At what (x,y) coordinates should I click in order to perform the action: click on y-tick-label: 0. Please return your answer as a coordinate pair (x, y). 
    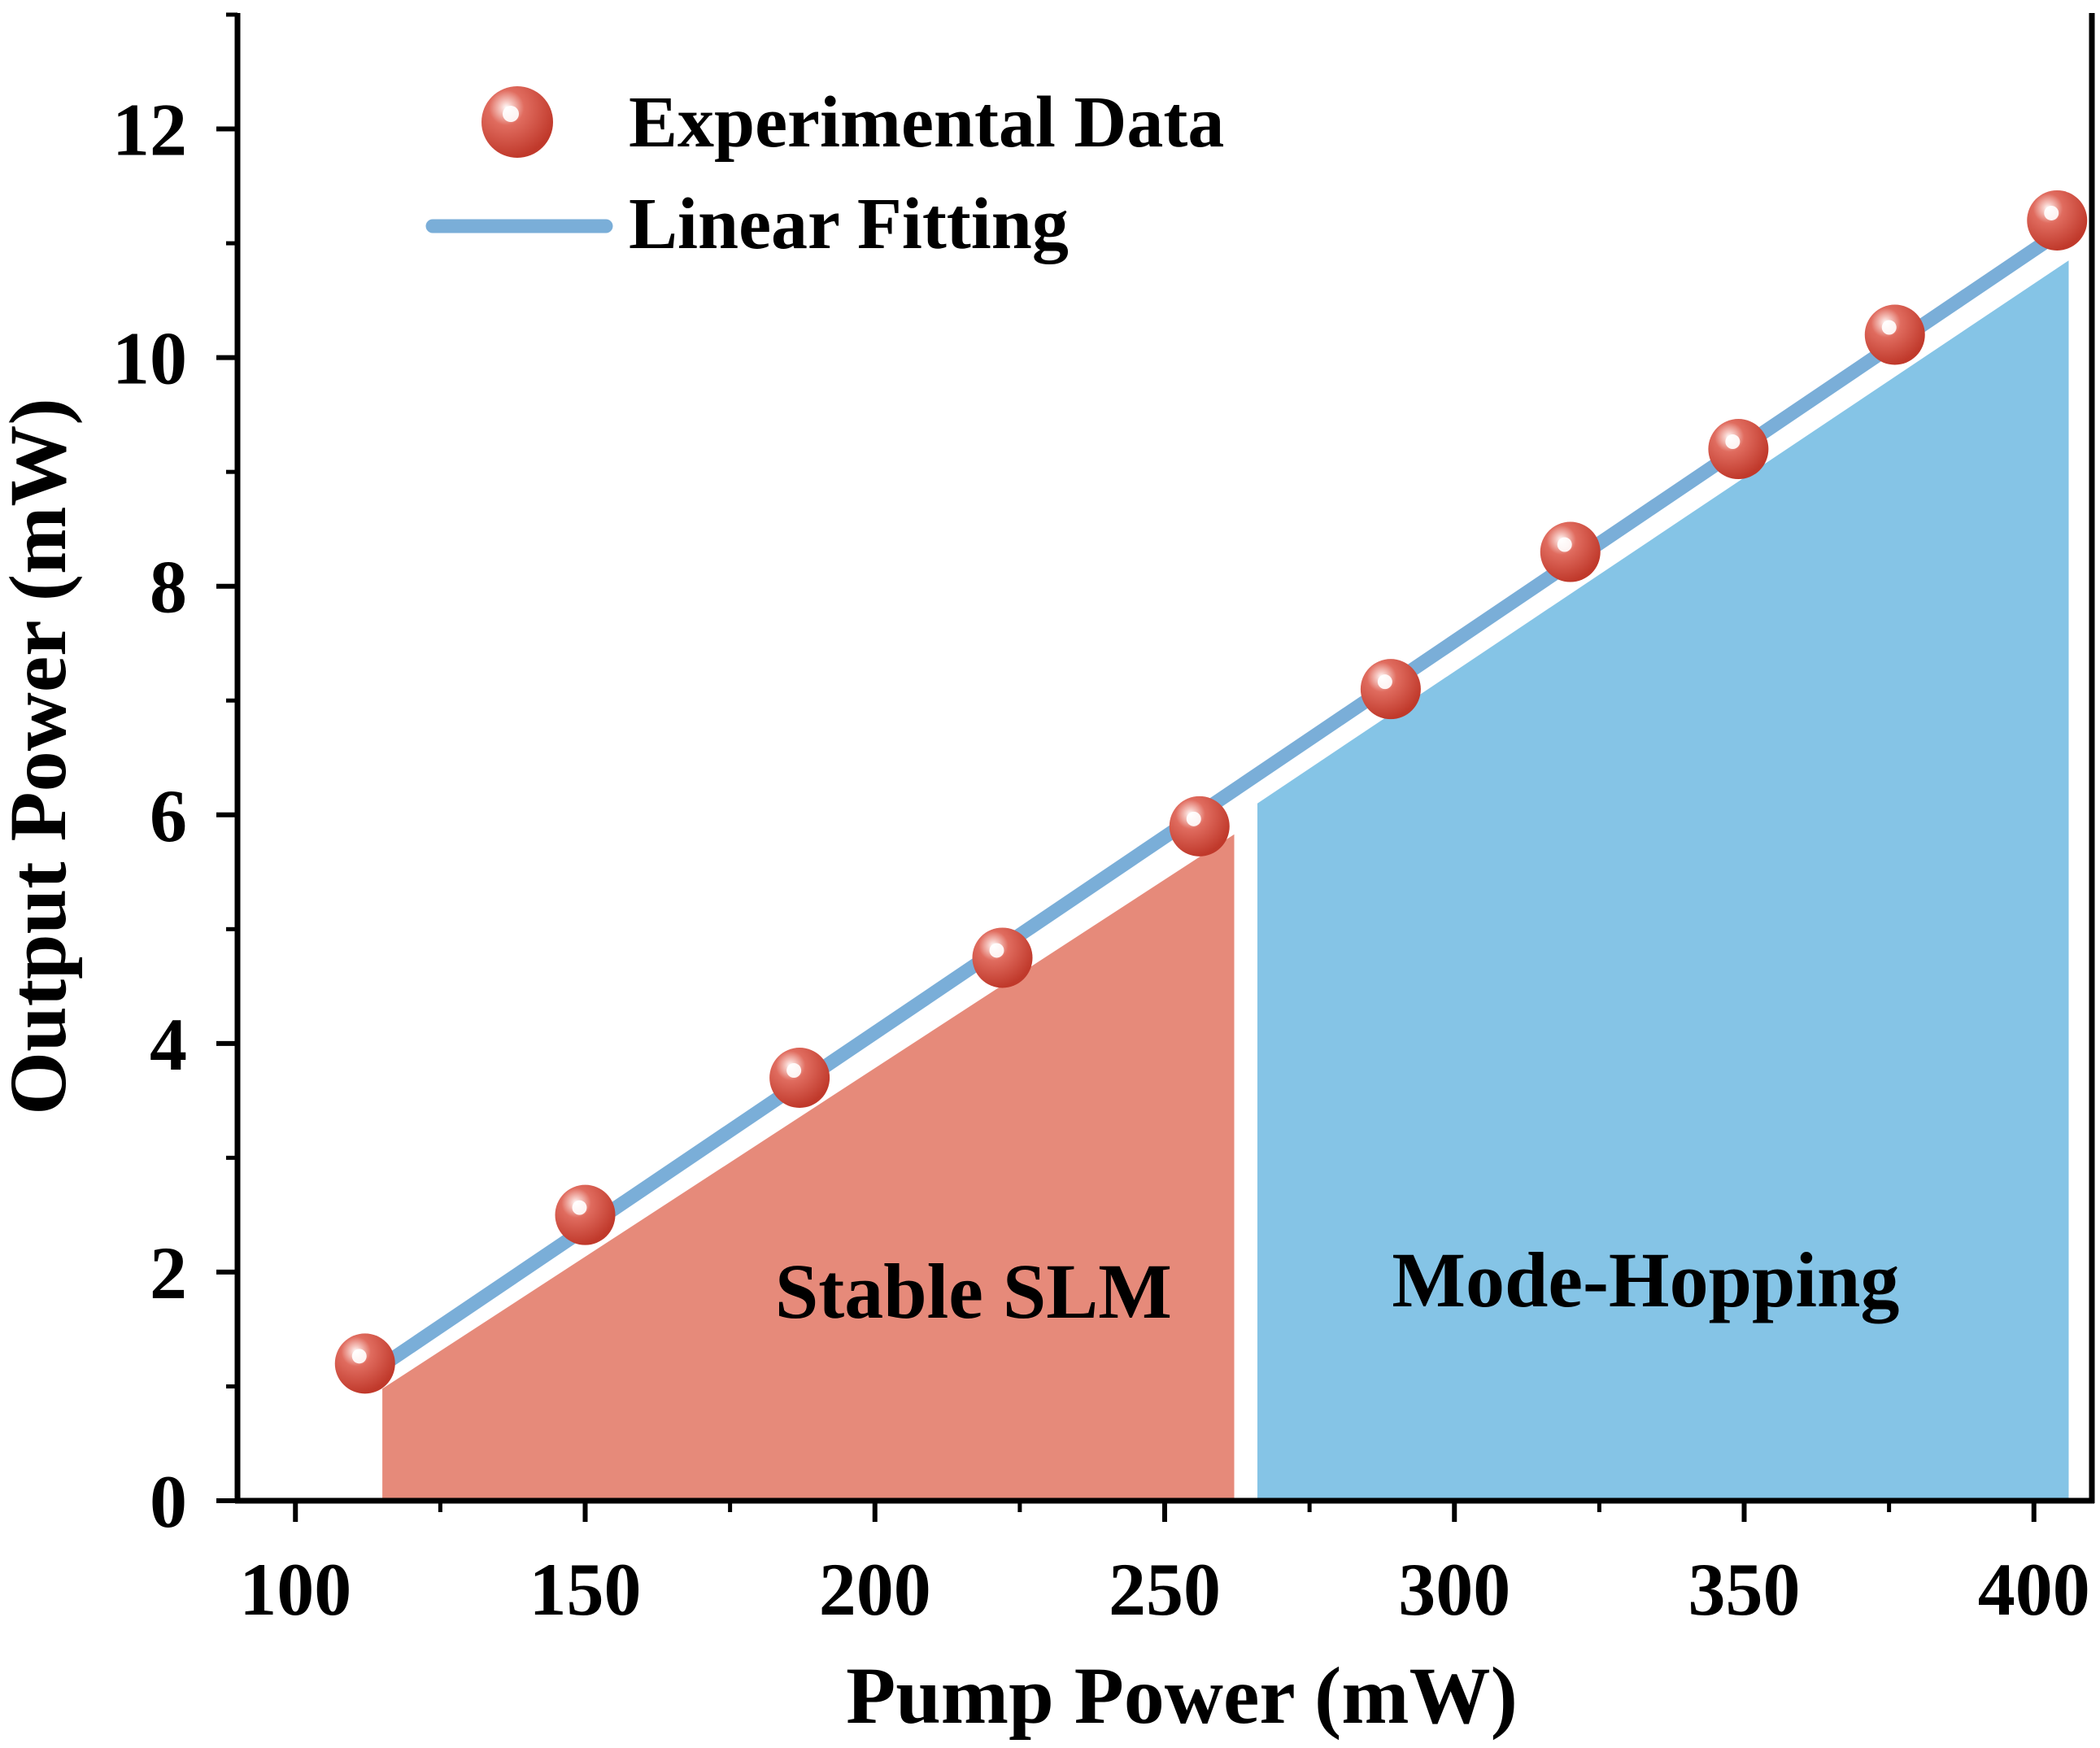
    Looking at the image, I should click on (168, 1501).